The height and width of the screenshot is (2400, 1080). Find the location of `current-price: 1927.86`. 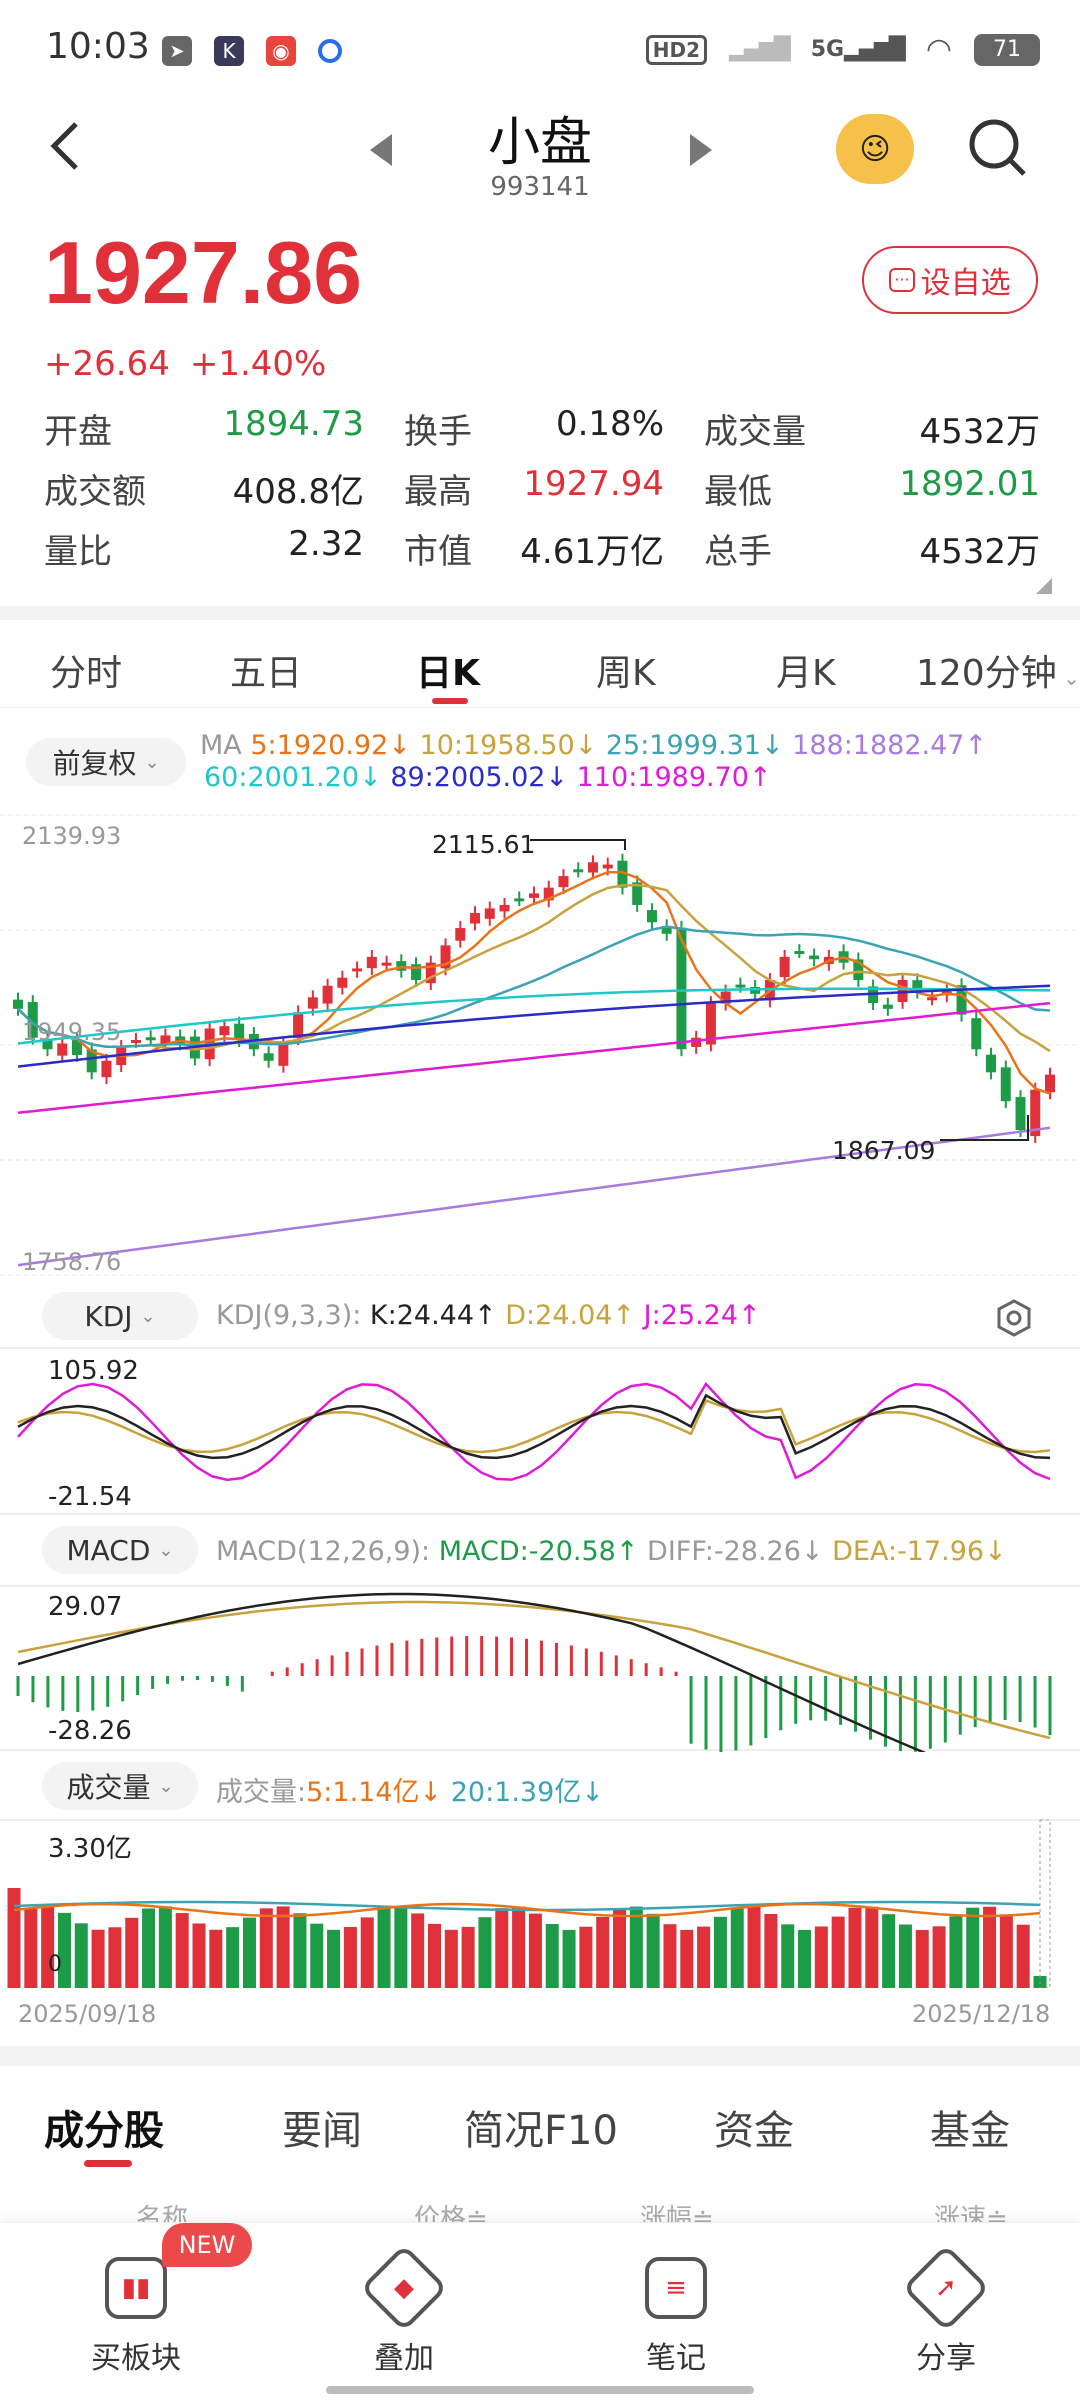

current-price: 1927.86 is located at coordinates (203, 272).